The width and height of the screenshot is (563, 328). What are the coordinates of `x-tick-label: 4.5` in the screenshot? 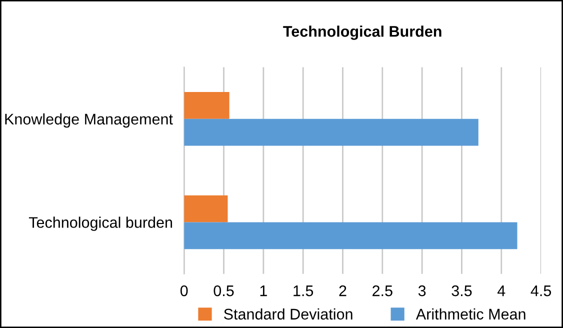 It's located at (541, 291).